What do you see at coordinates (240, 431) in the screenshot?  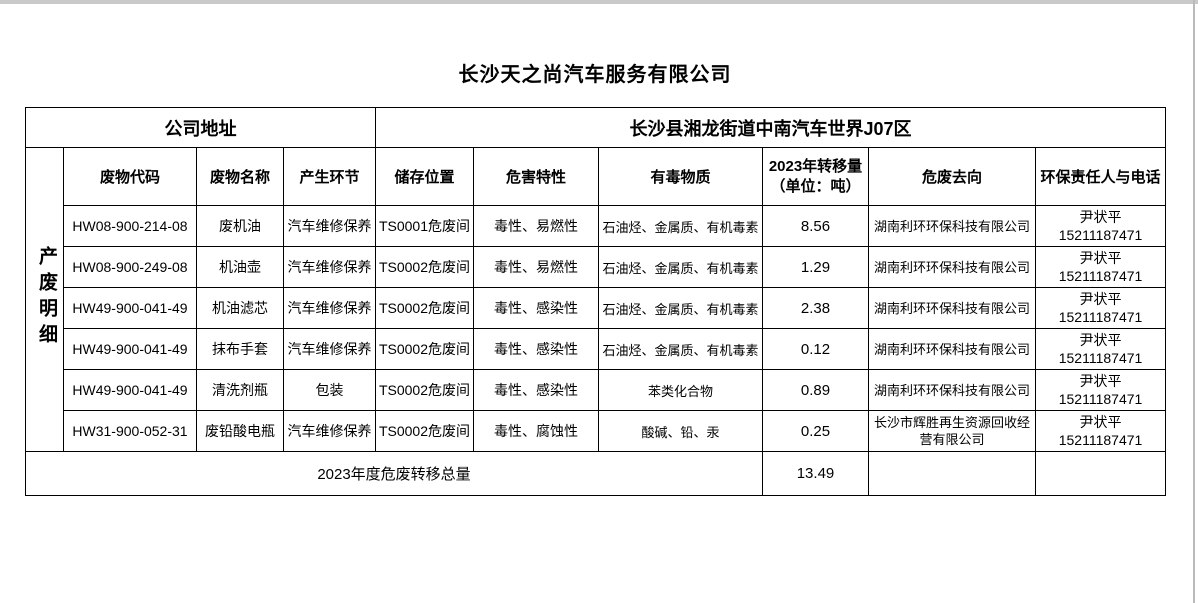 I see `cell-waste-name: 废铅酸电瓶` at bounding box center [240, 431].